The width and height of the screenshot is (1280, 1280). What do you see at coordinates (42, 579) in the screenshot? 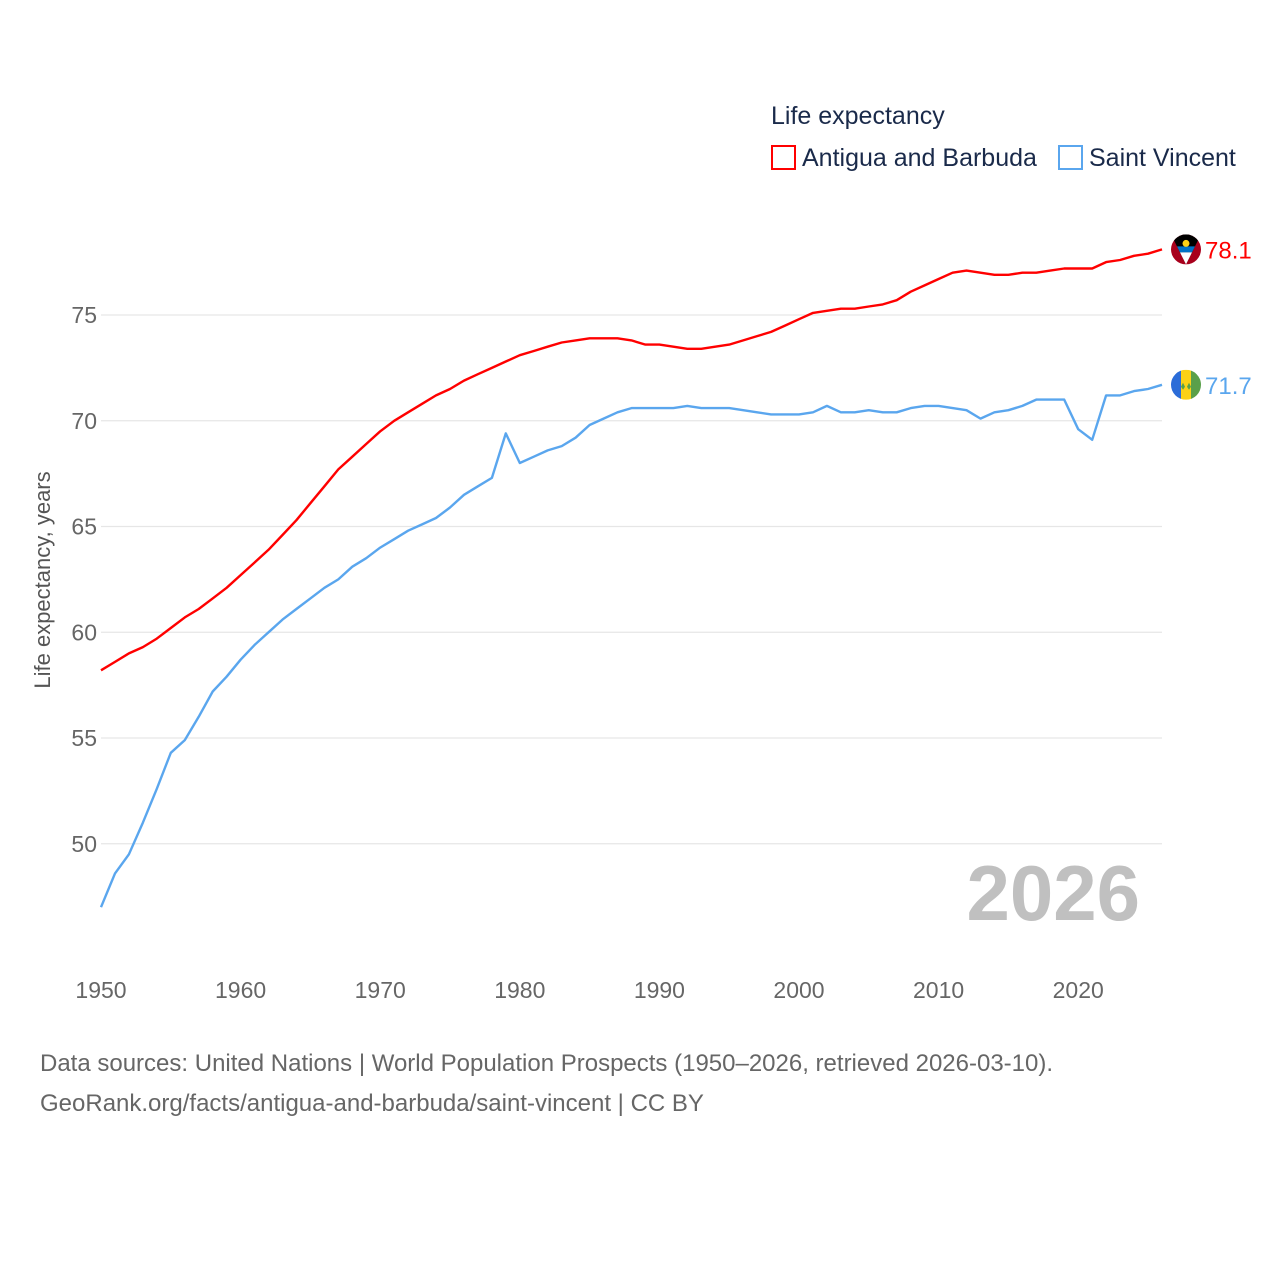
I see `y-axis-label: Life expectancy, years` at bounding box center [42, 579].